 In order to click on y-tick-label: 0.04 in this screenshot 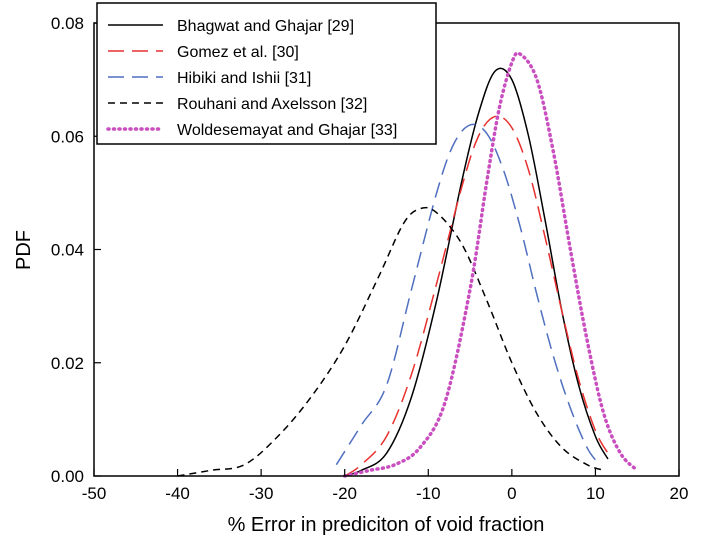, I will do `click(67, 250)`.